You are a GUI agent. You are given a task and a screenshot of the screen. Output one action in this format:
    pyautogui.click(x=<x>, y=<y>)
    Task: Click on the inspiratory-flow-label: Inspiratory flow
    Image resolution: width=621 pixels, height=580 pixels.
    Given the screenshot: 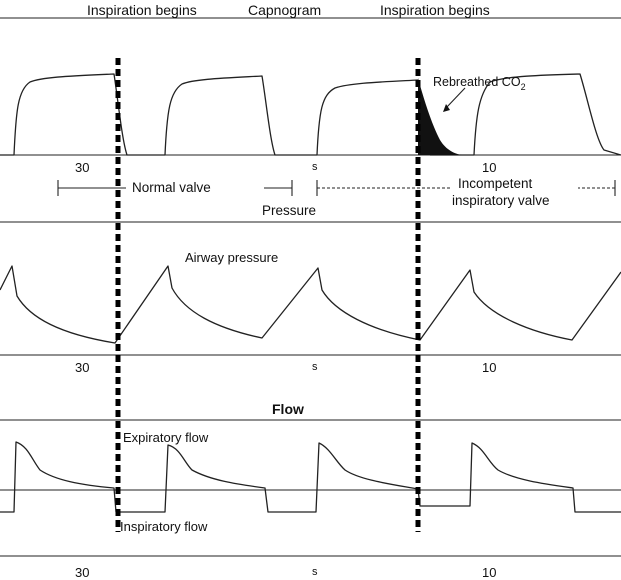 What is the action you would take?
    pyautogui.click(x=164, y=526)
    